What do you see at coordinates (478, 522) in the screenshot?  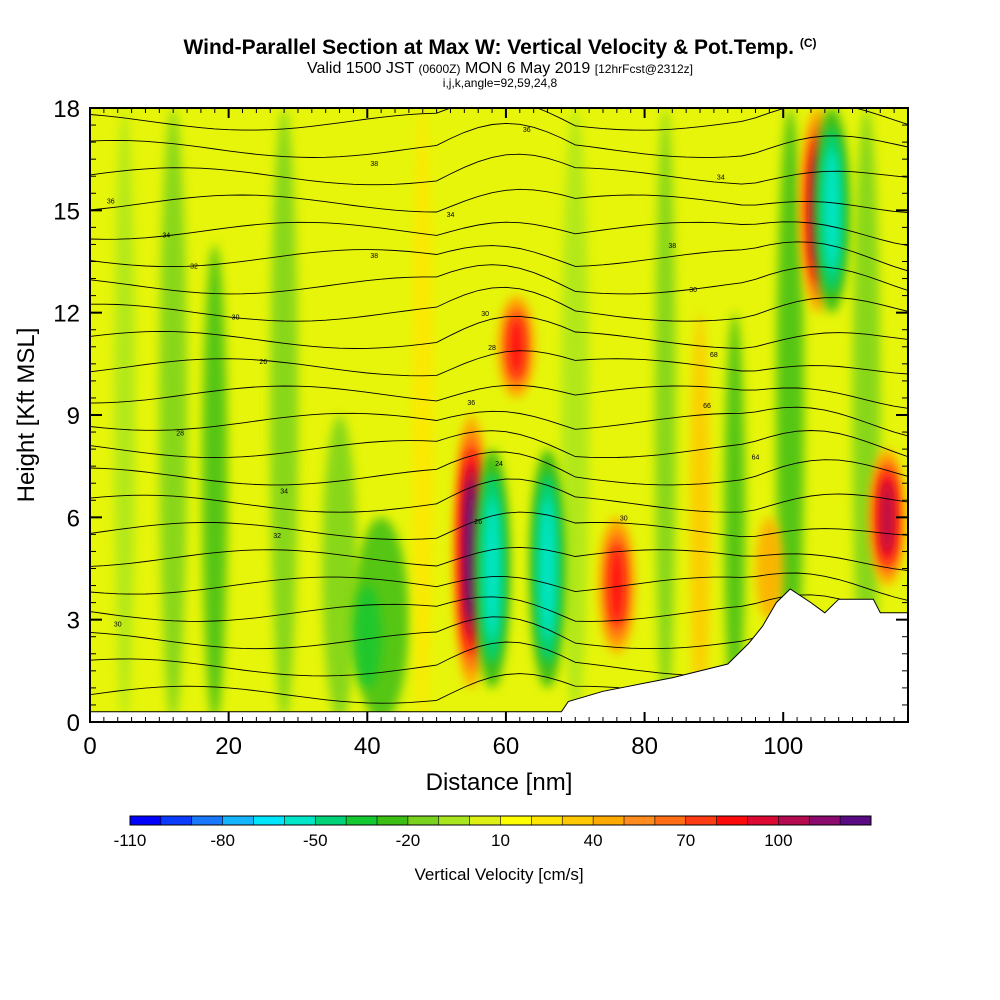 I see `theta-label-15: 26` at bounding box center [478, 522].